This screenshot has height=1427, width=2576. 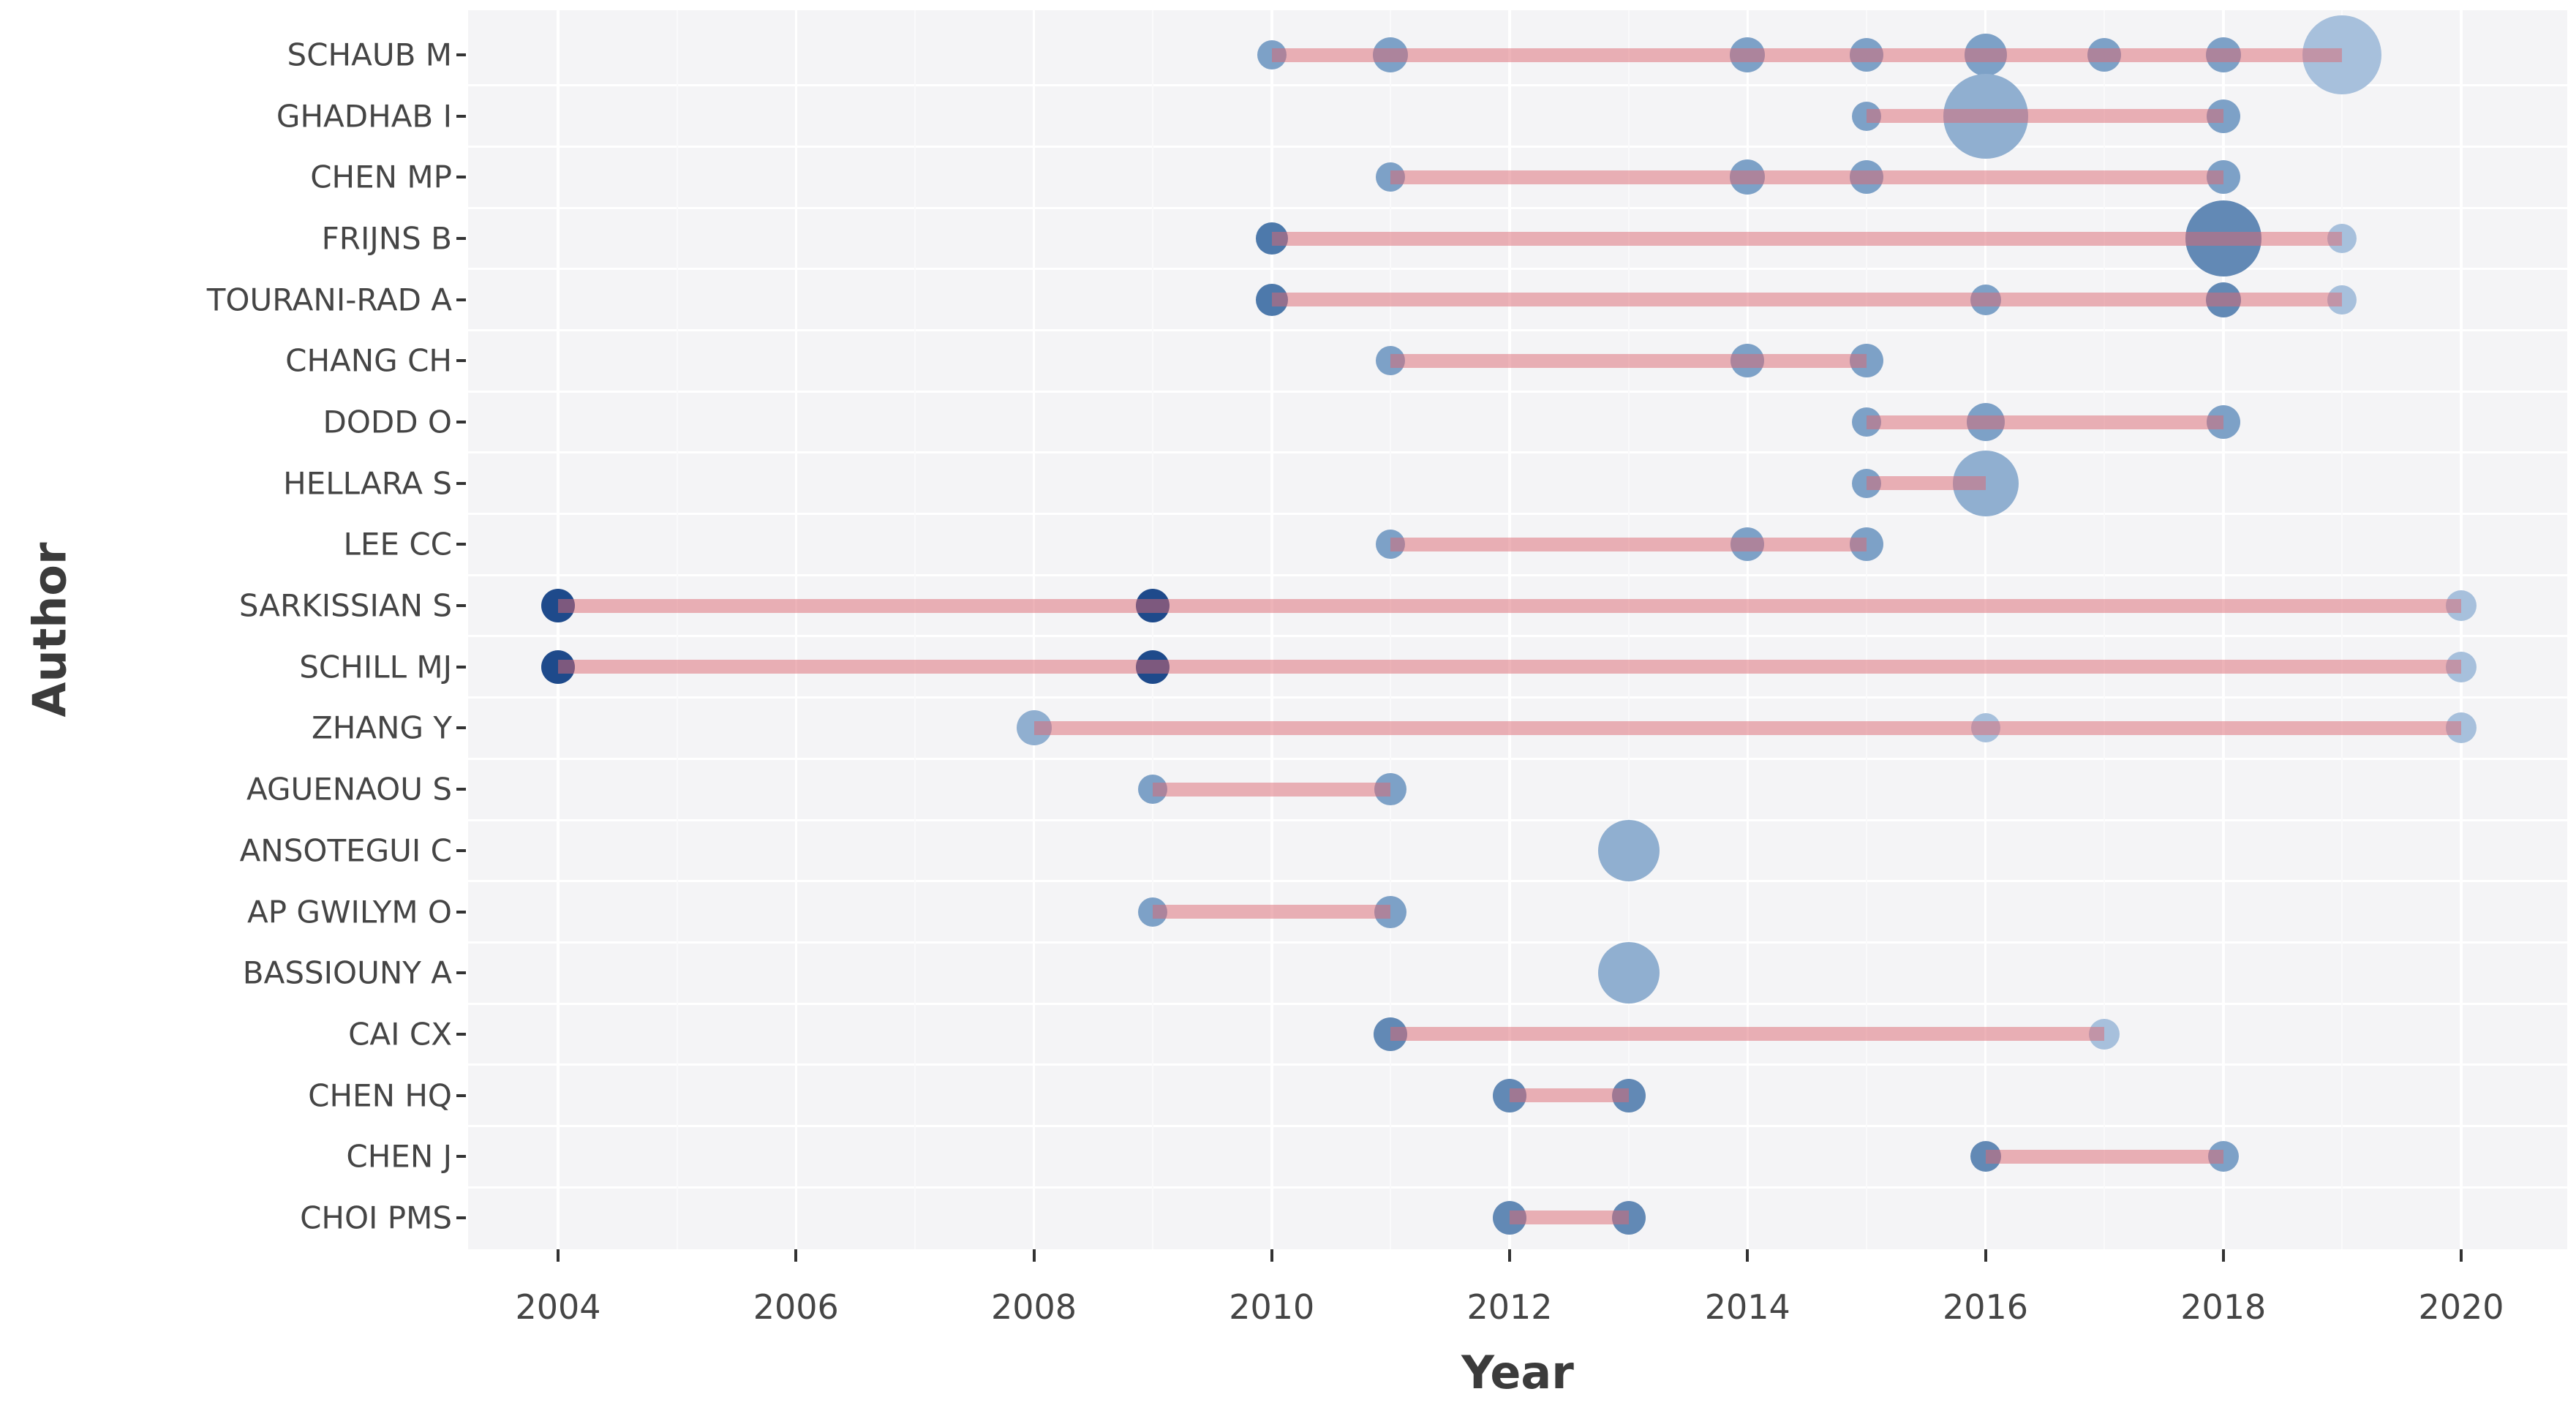 I want to click on x-axis-tick-label: 2008, so click(x=1033, y=1307).